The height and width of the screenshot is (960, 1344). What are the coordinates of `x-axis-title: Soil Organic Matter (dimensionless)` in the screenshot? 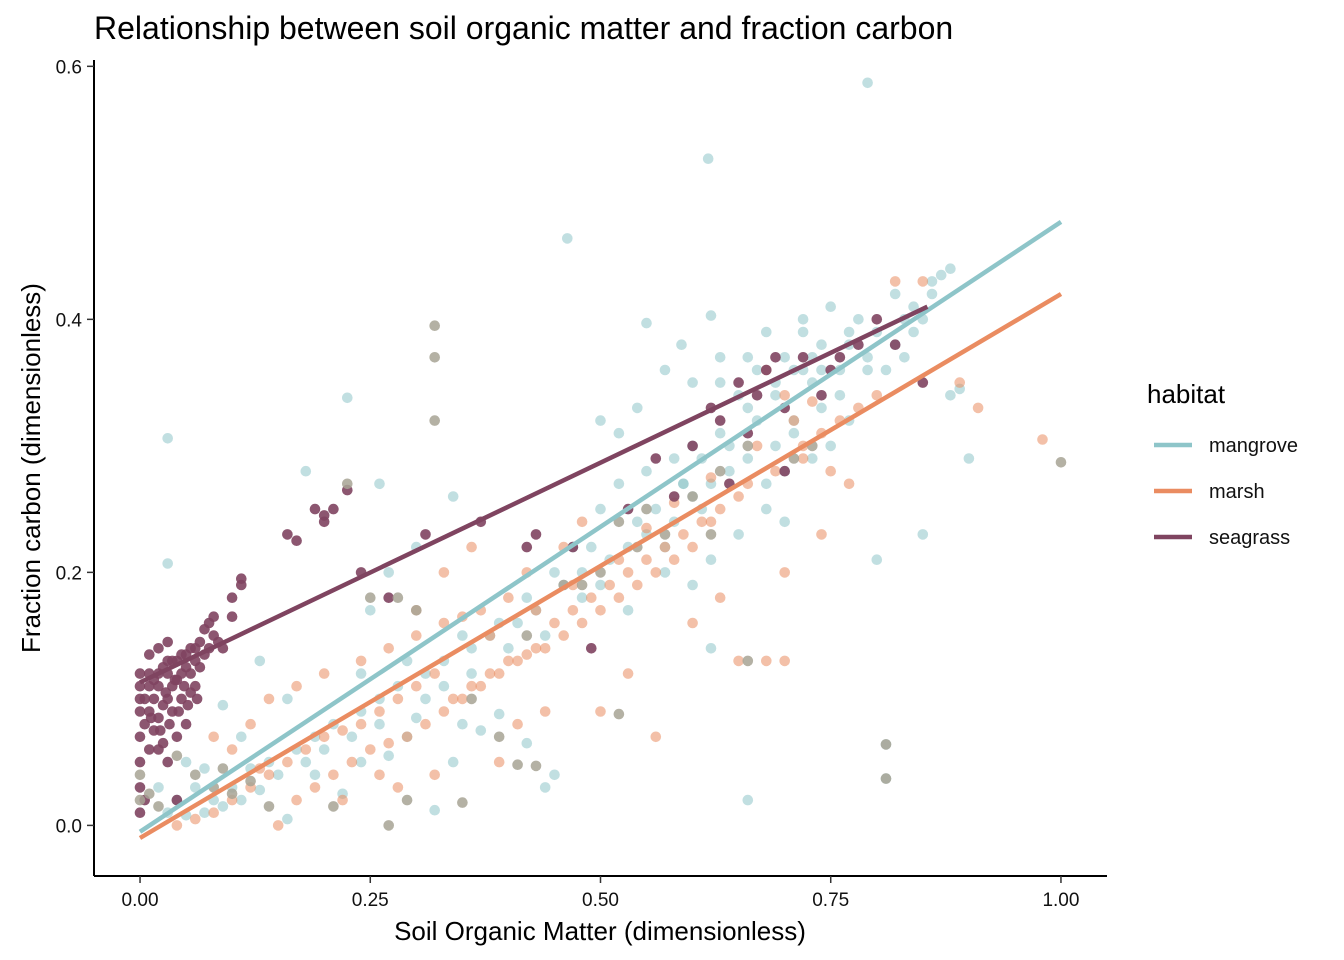 It's located at (600, 931).